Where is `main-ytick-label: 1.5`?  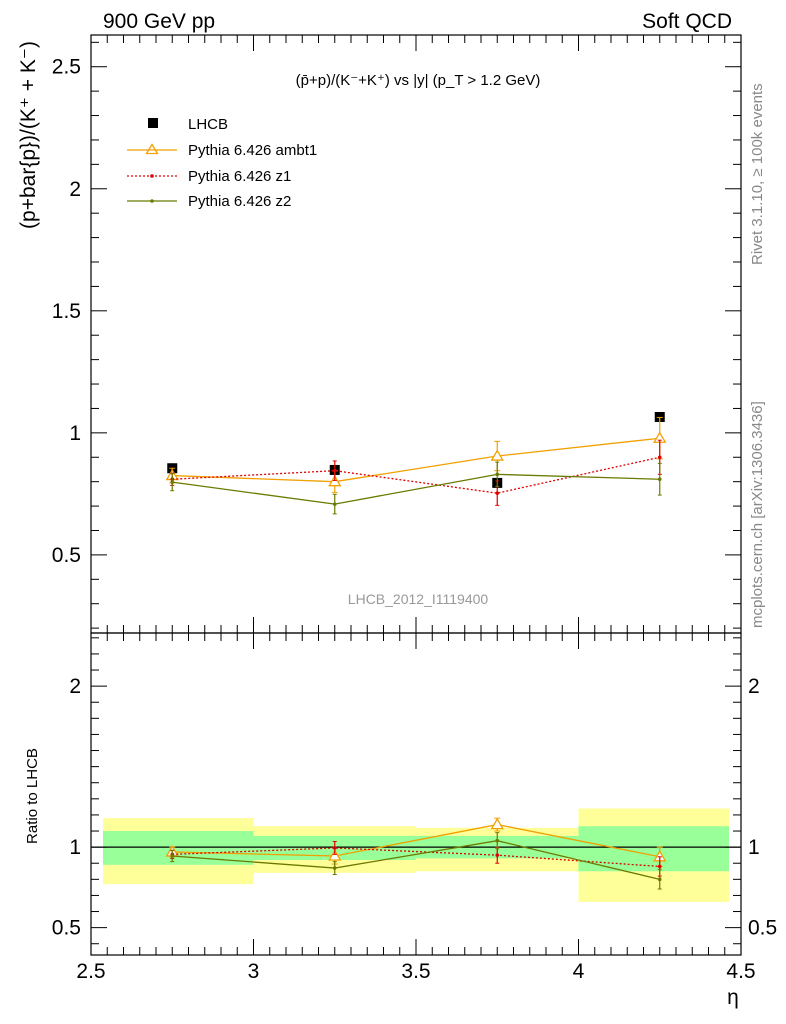
main-ytick-label: 1.5 is located at coordinates (66, 311).